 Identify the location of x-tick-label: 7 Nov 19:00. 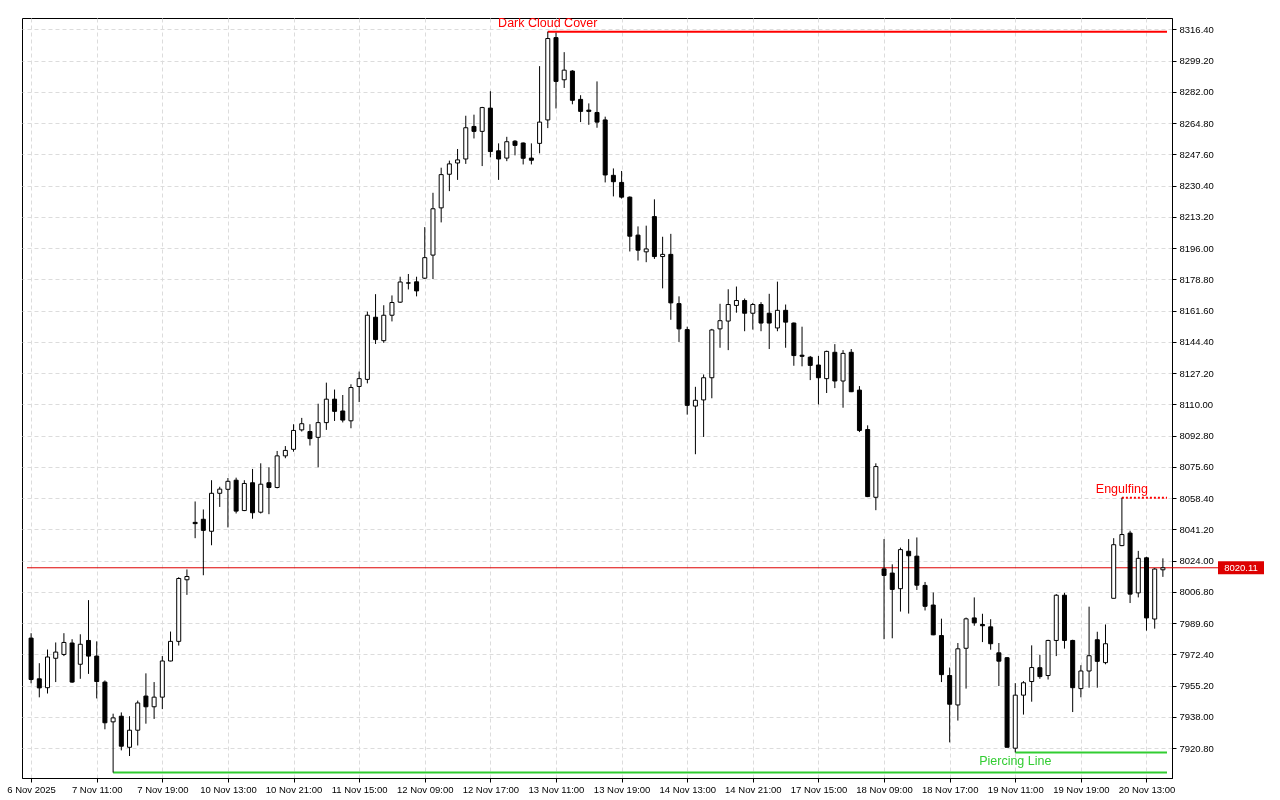
(163, 789).